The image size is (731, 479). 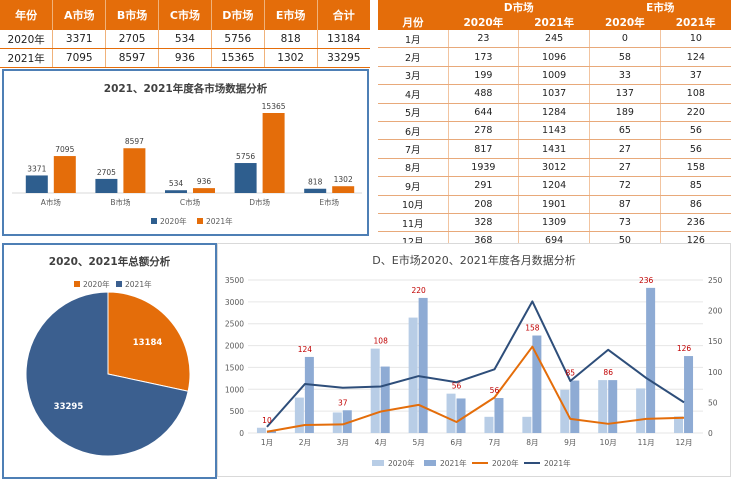 What do you see at coordinates (625, 130) in the screenshot?
I see `monthly-cell: 65` at bounding box center [625, 130].